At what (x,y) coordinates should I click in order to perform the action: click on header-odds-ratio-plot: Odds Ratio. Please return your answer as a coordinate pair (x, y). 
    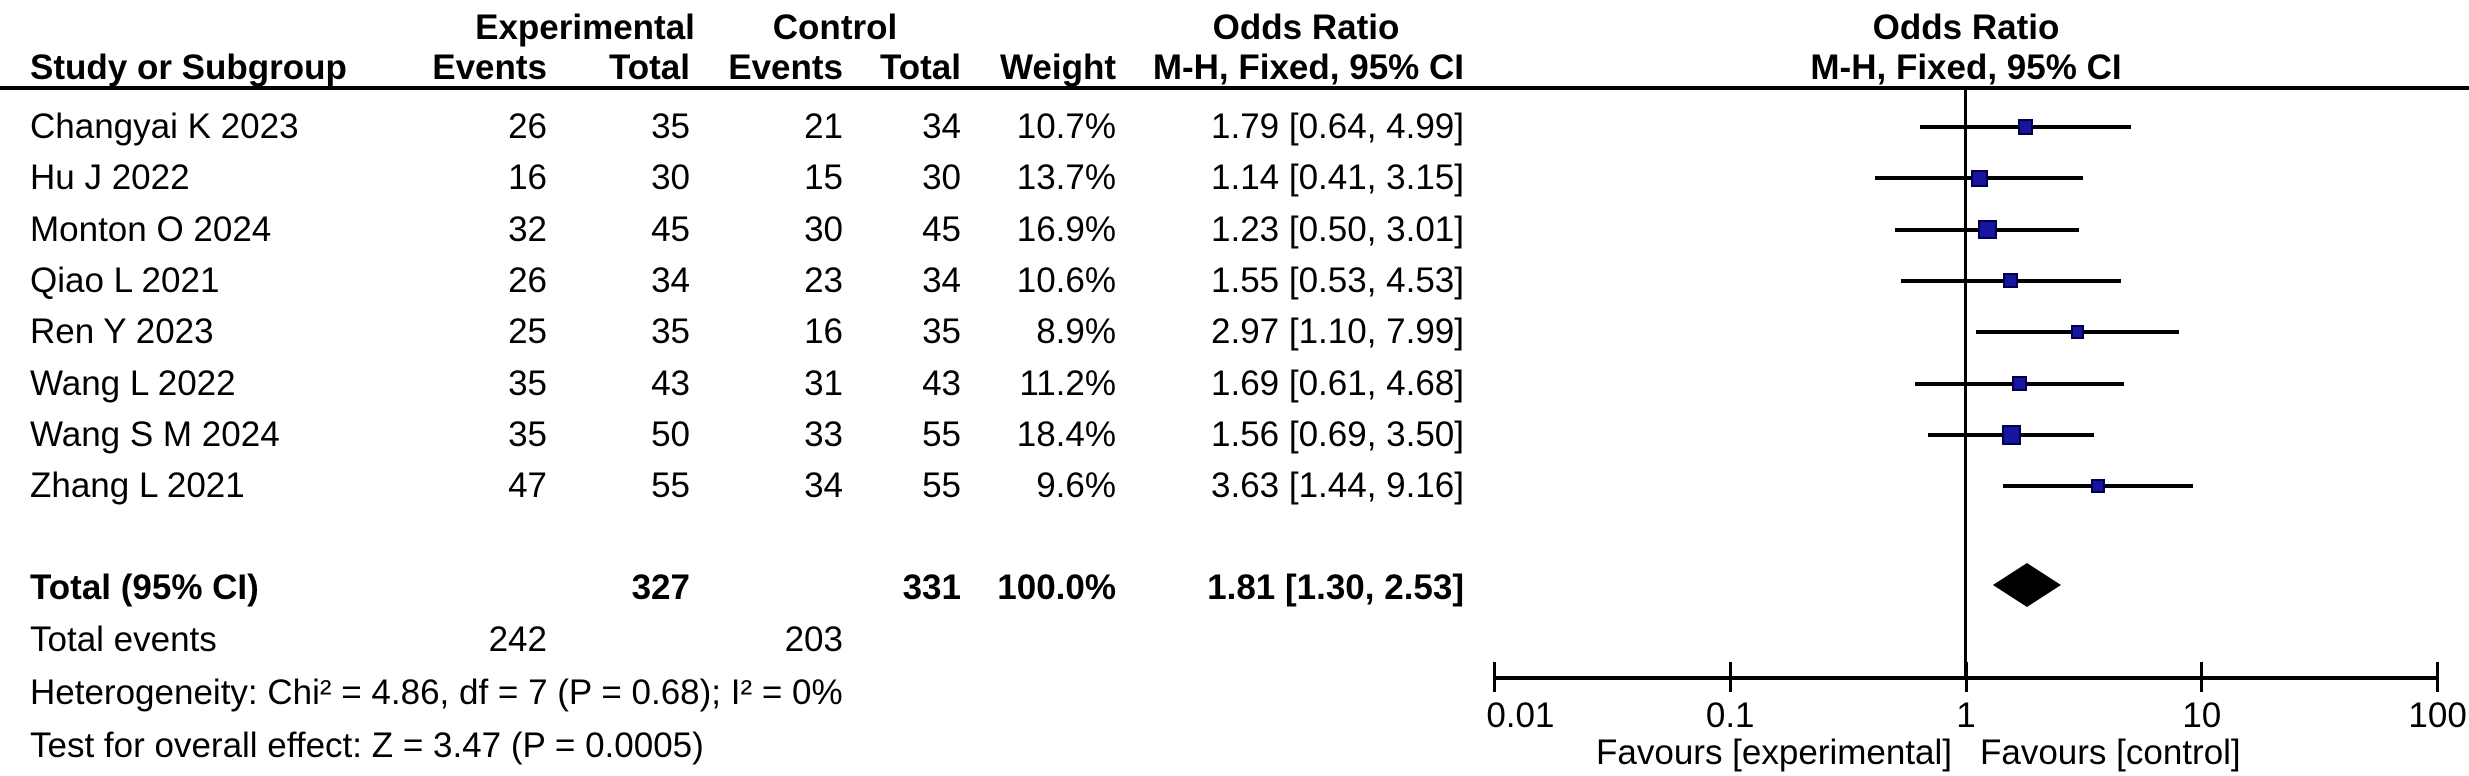
    Looking at the image, I should click on (1966, 27).